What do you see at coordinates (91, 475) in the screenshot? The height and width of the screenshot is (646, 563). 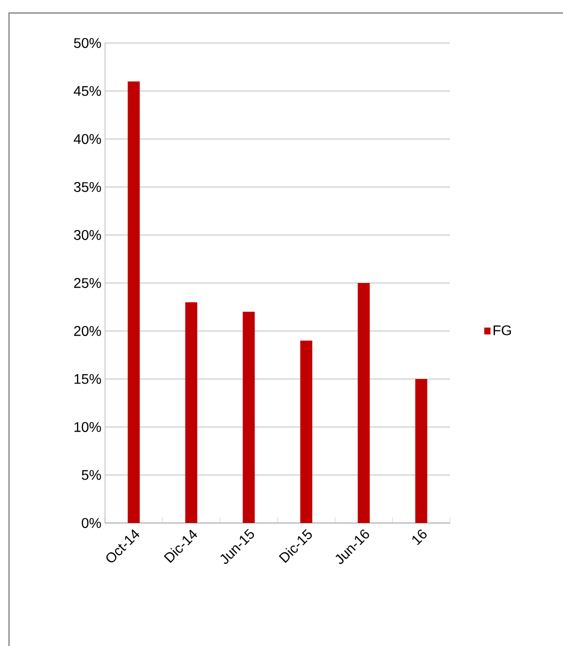 I see `y-tick-label: 5%` at bounding box center [91, 475].